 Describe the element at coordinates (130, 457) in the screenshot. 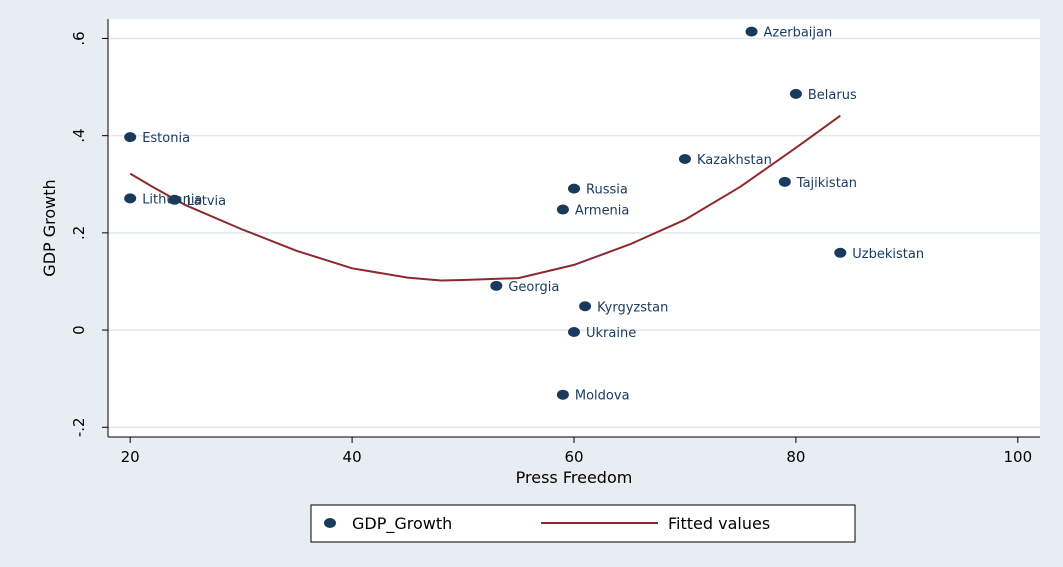

I see `x-tick-label: 20` at that location.